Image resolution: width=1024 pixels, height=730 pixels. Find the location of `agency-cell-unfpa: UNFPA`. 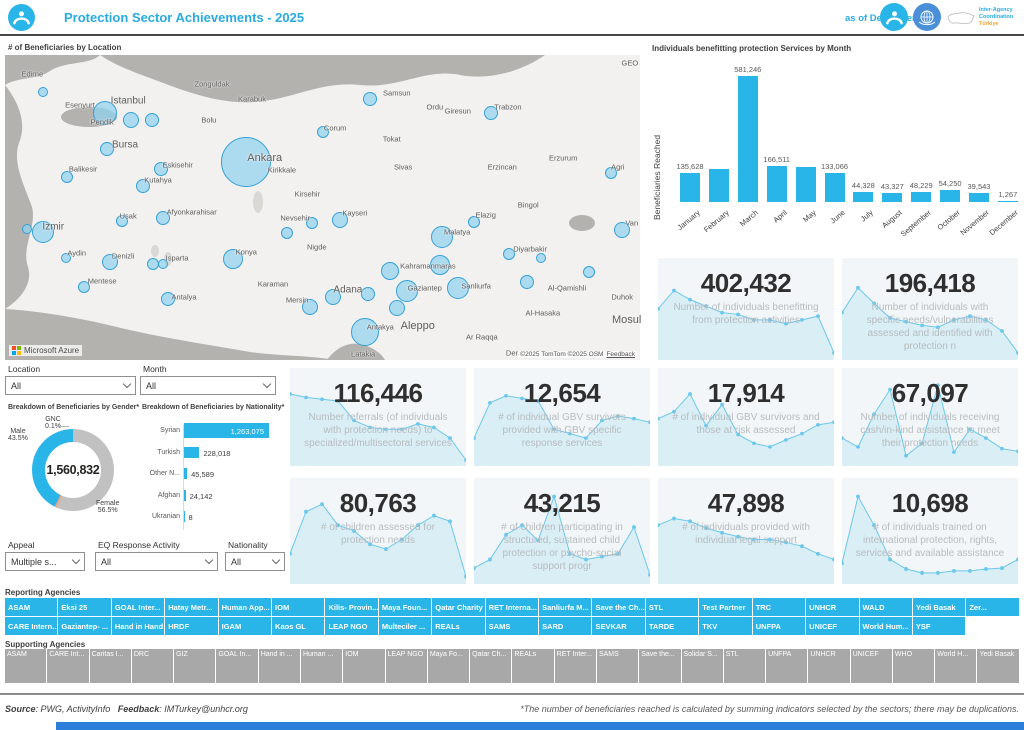

agency-cell-unfpa: UNFPA is located at coordinates (779, 626).